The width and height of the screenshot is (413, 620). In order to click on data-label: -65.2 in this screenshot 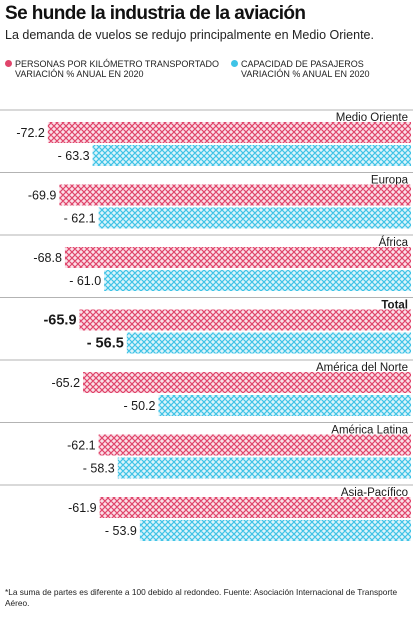, I will do `click(66, 383)`.